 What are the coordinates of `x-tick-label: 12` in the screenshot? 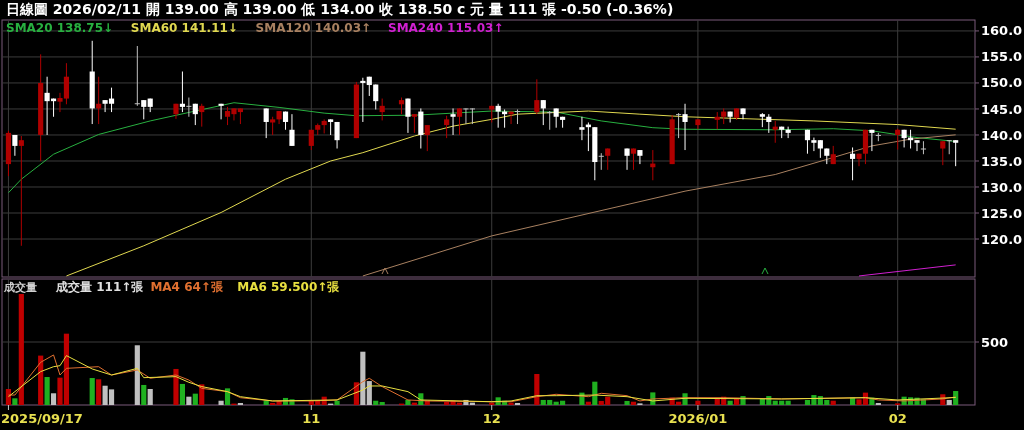 It's located at (491, 418).